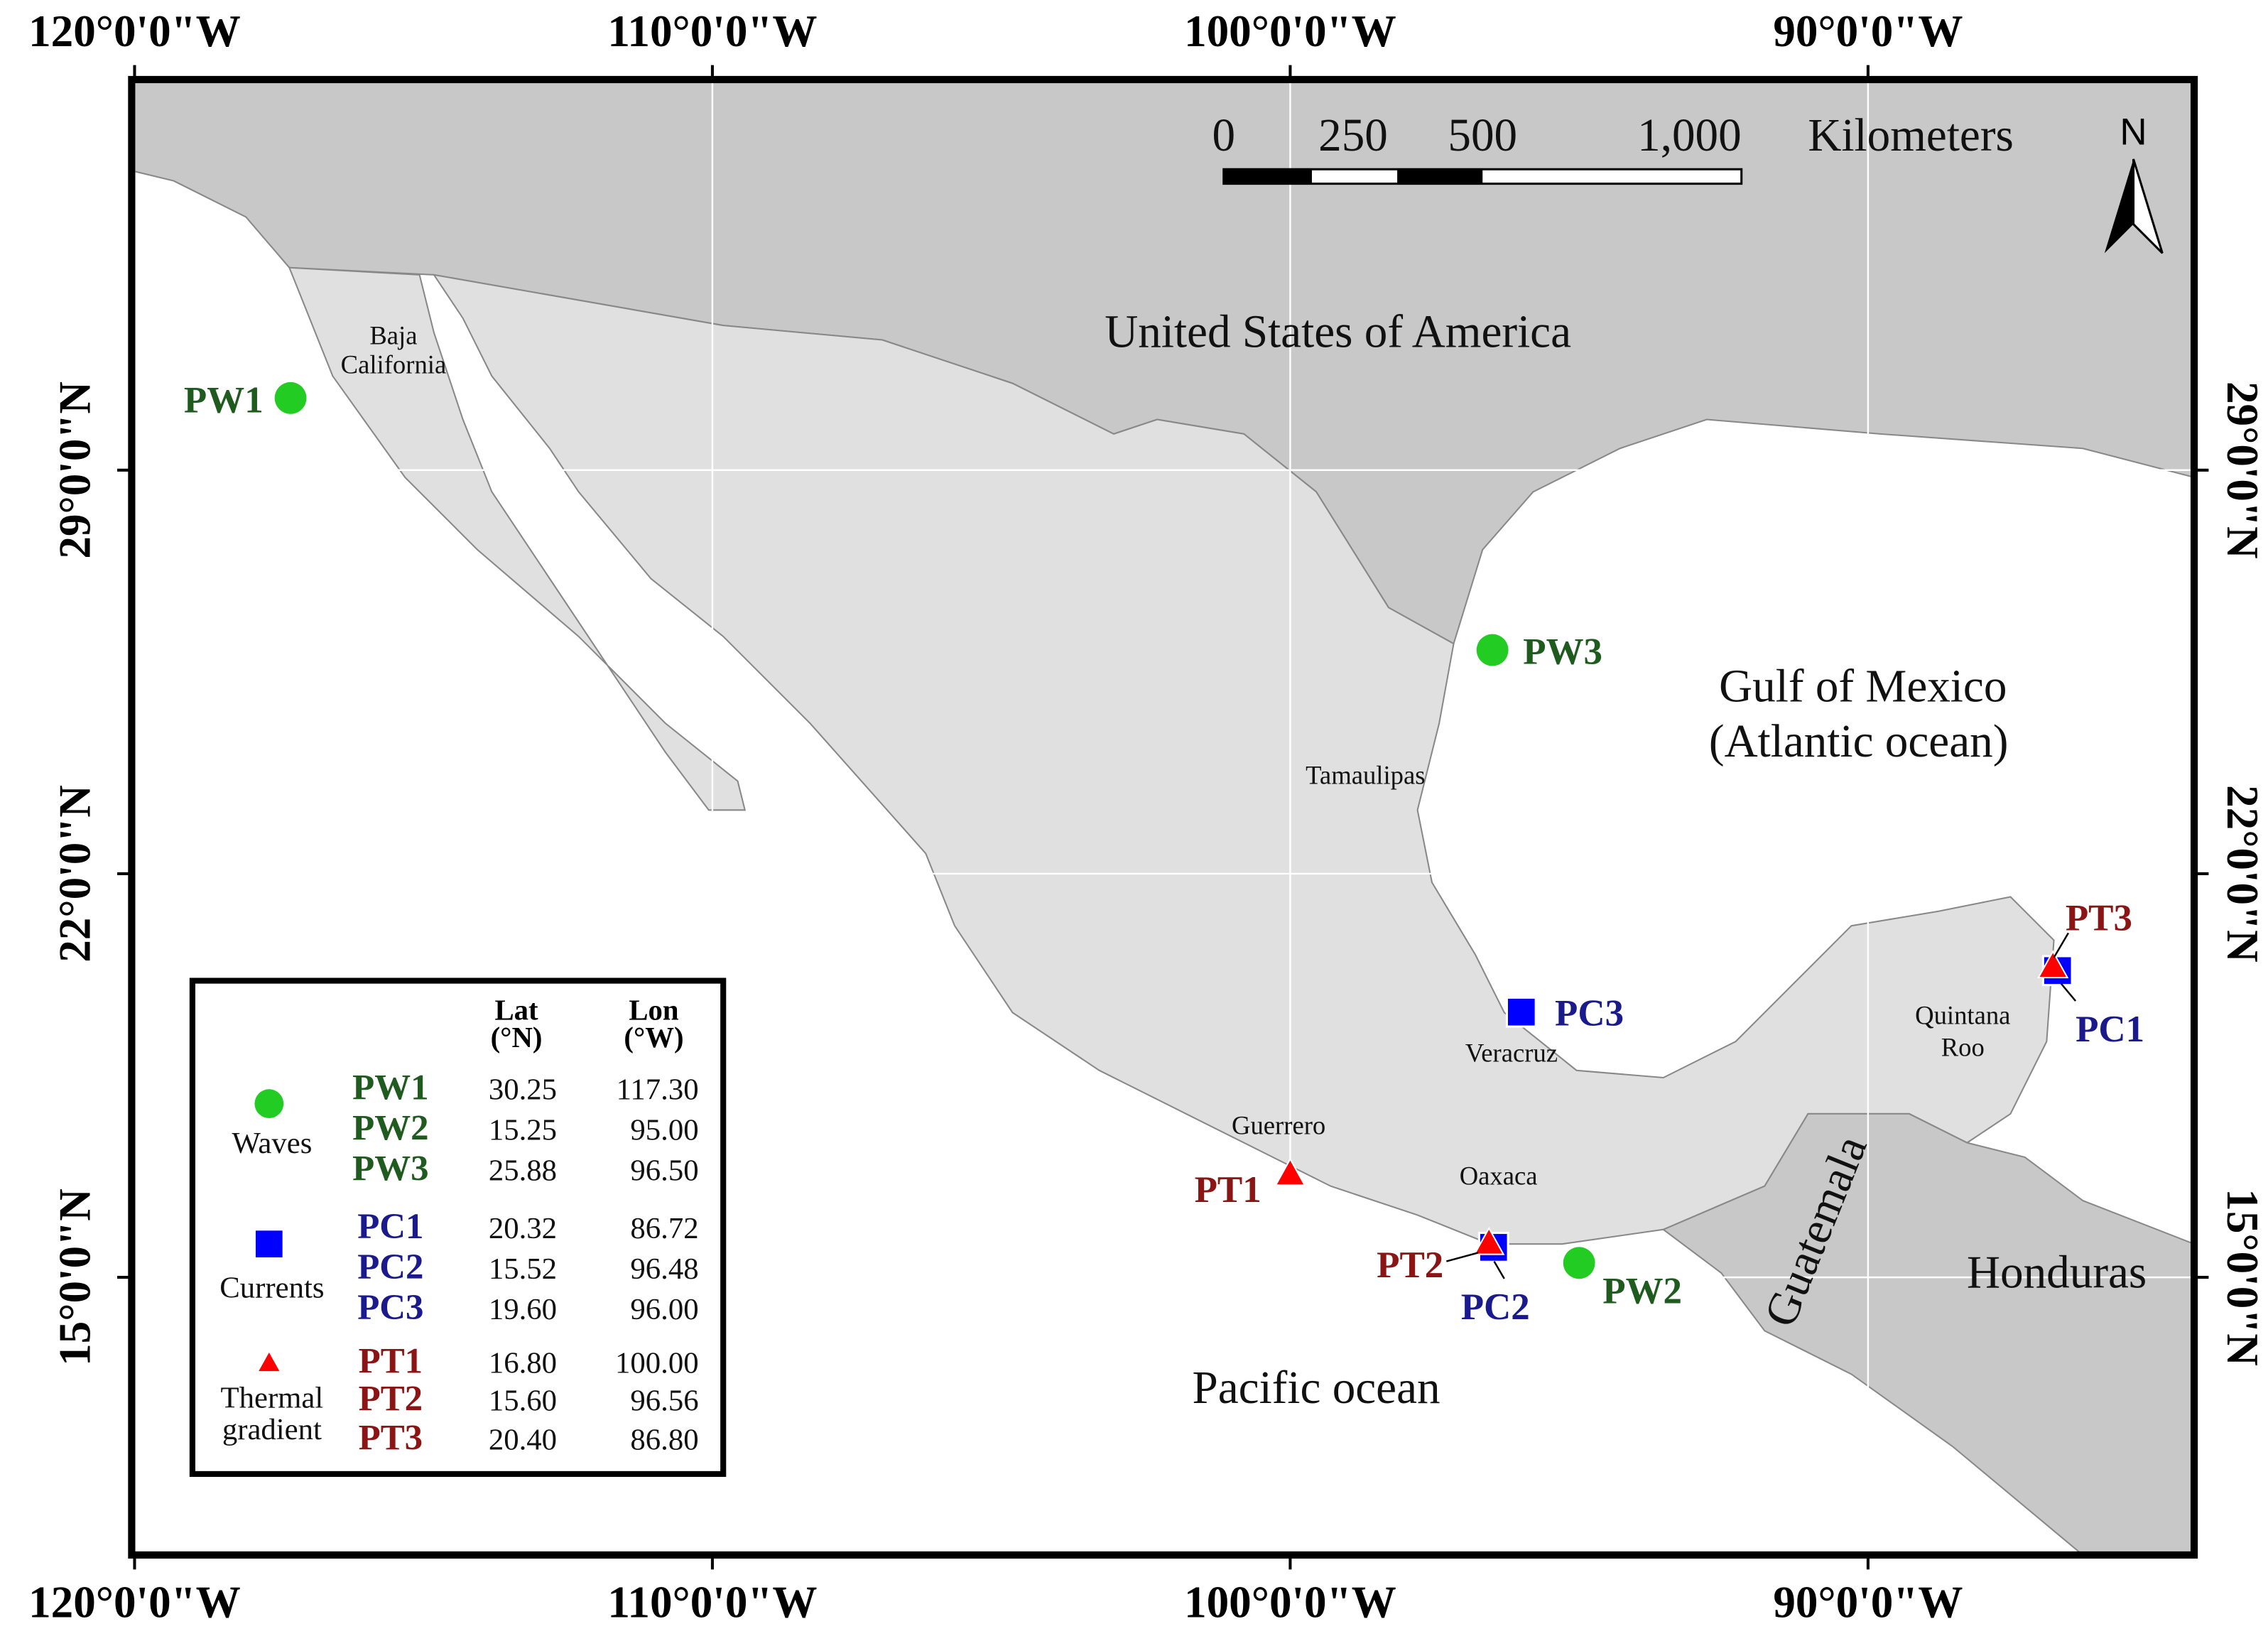 Image resolution: width=2268 pixels, height=1636 pixels. Describe the element at coordinates (1482, 135) in the screenshot. I see `scale-label: 500` at that location.